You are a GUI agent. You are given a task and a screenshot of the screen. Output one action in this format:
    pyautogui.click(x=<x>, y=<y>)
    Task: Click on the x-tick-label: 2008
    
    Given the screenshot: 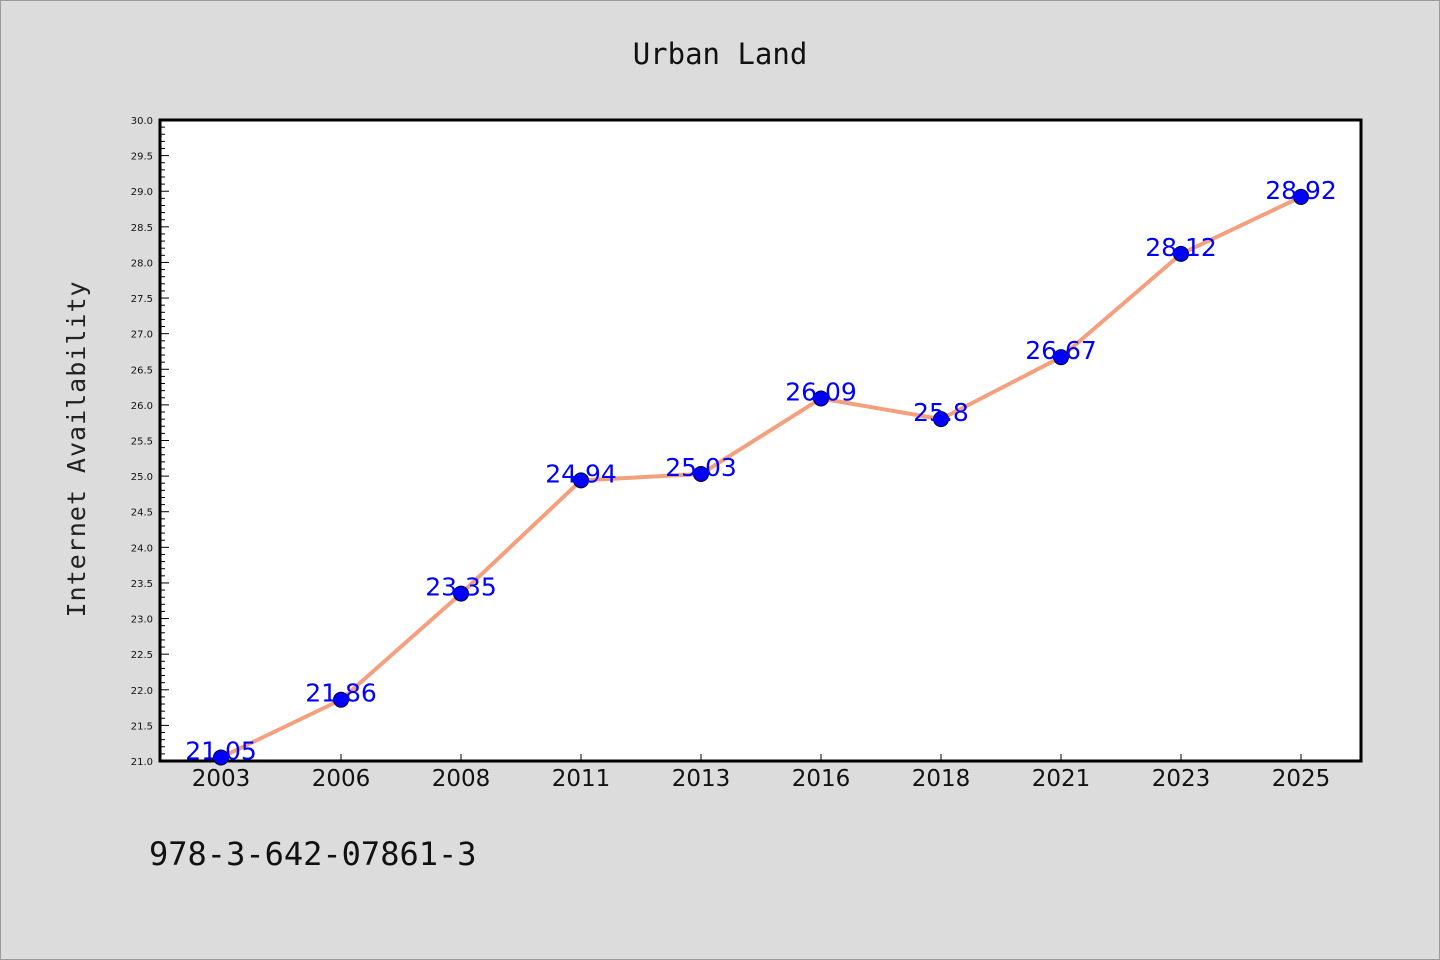 What is the action you would take?
    pyautogui.click(x=461, y=779)
    